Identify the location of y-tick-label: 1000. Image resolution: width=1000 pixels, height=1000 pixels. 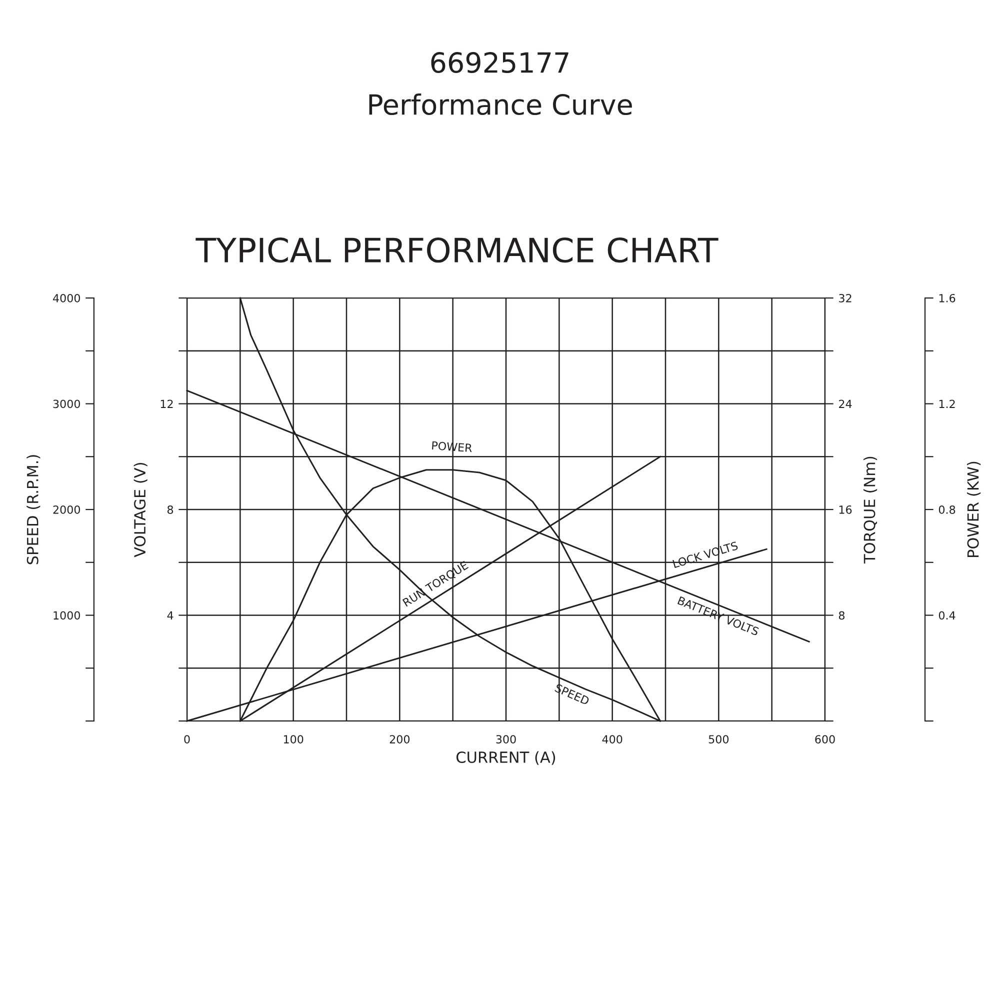
(67, 615).